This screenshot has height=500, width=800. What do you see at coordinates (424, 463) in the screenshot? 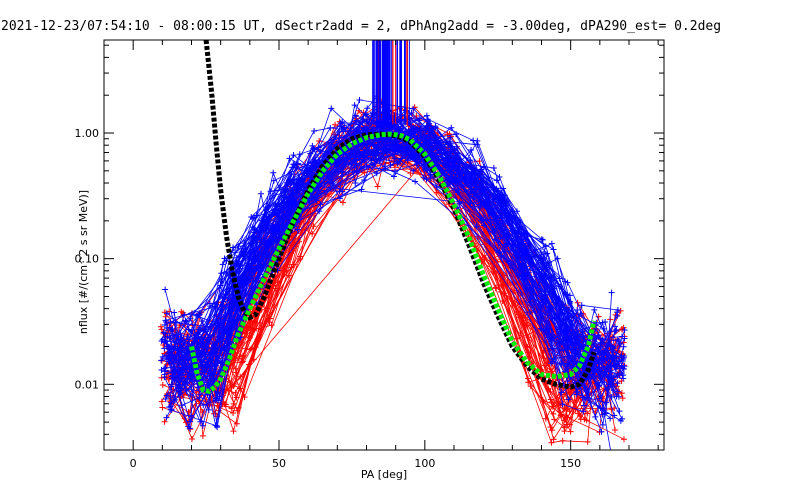
I see `x-tick-label: 100` at bounding box center [424, 463].